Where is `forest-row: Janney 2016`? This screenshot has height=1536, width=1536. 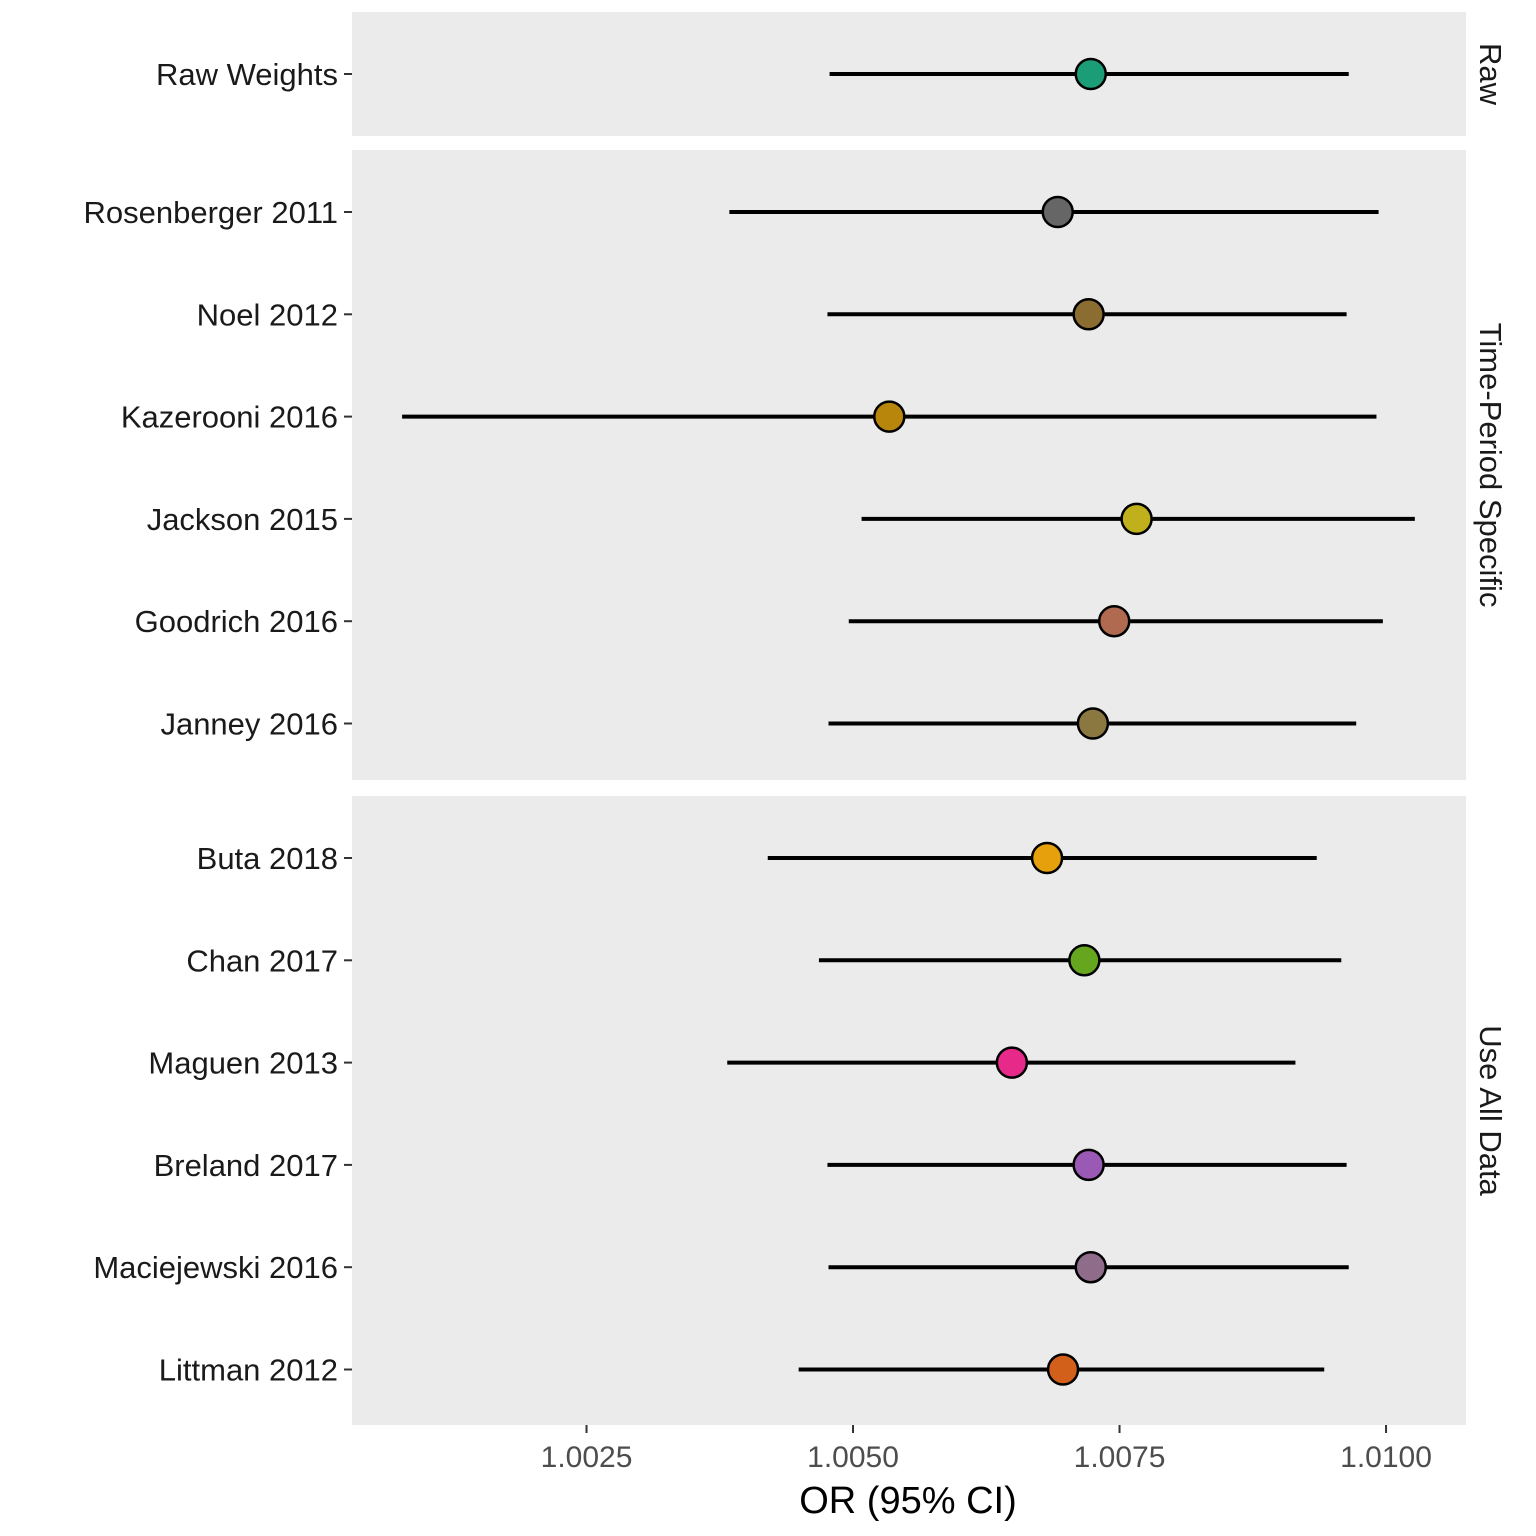 forest-row: Janney 2016 is located at coordinates (758, 724).